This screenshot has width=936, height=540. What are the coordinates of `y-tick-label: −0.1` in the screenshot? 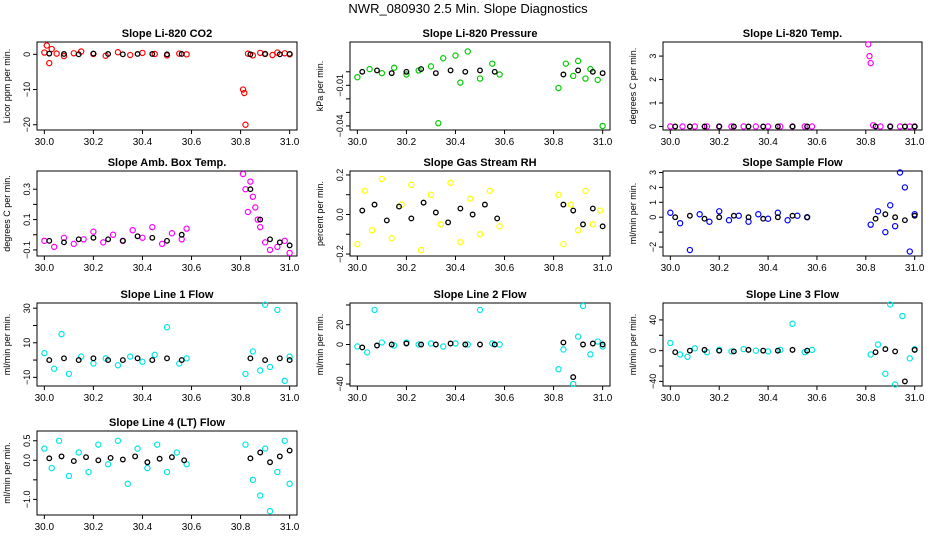 It's located at (27, 250).